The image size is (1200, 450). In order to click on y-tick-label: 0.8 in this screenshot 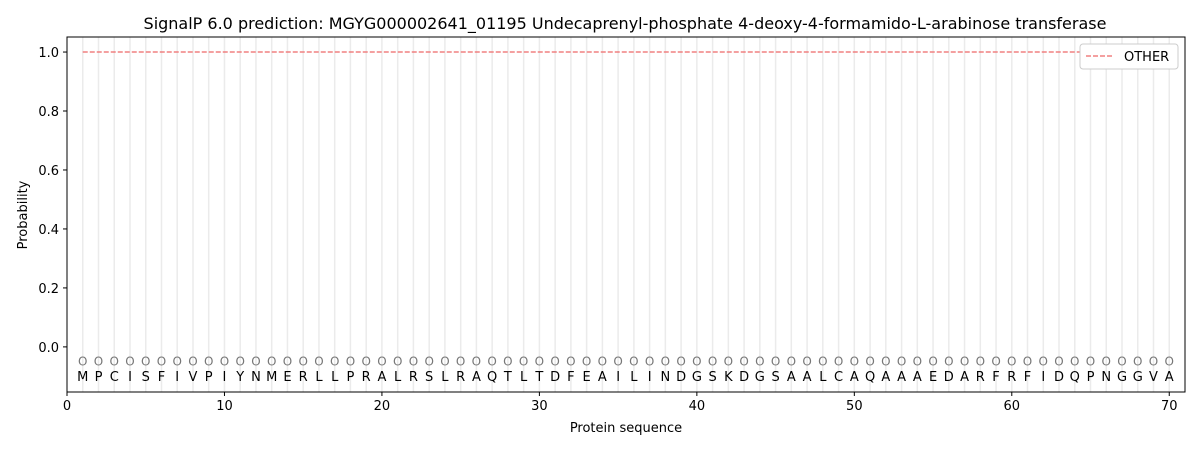, I will do `click(48, 112)`.